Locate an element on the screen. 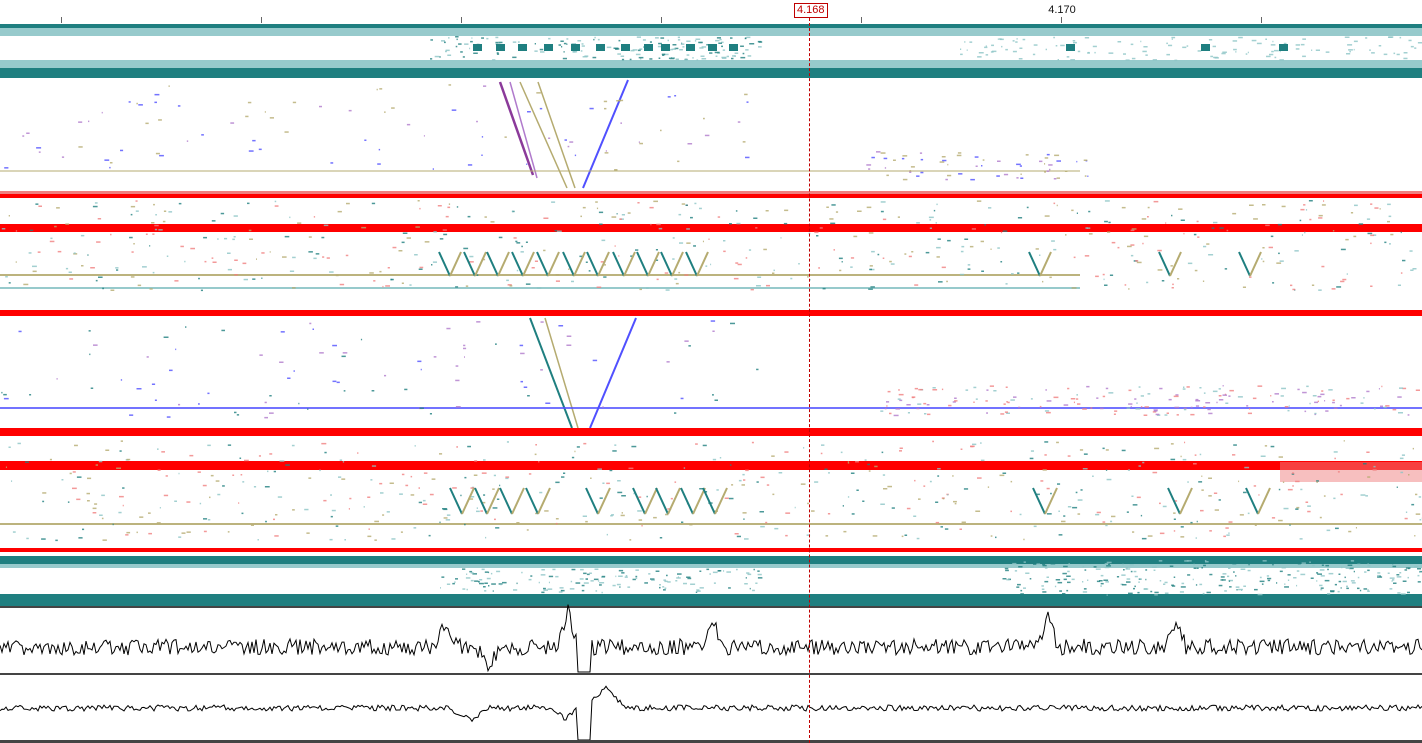  cursor-line is located at coordinates (809, 380).